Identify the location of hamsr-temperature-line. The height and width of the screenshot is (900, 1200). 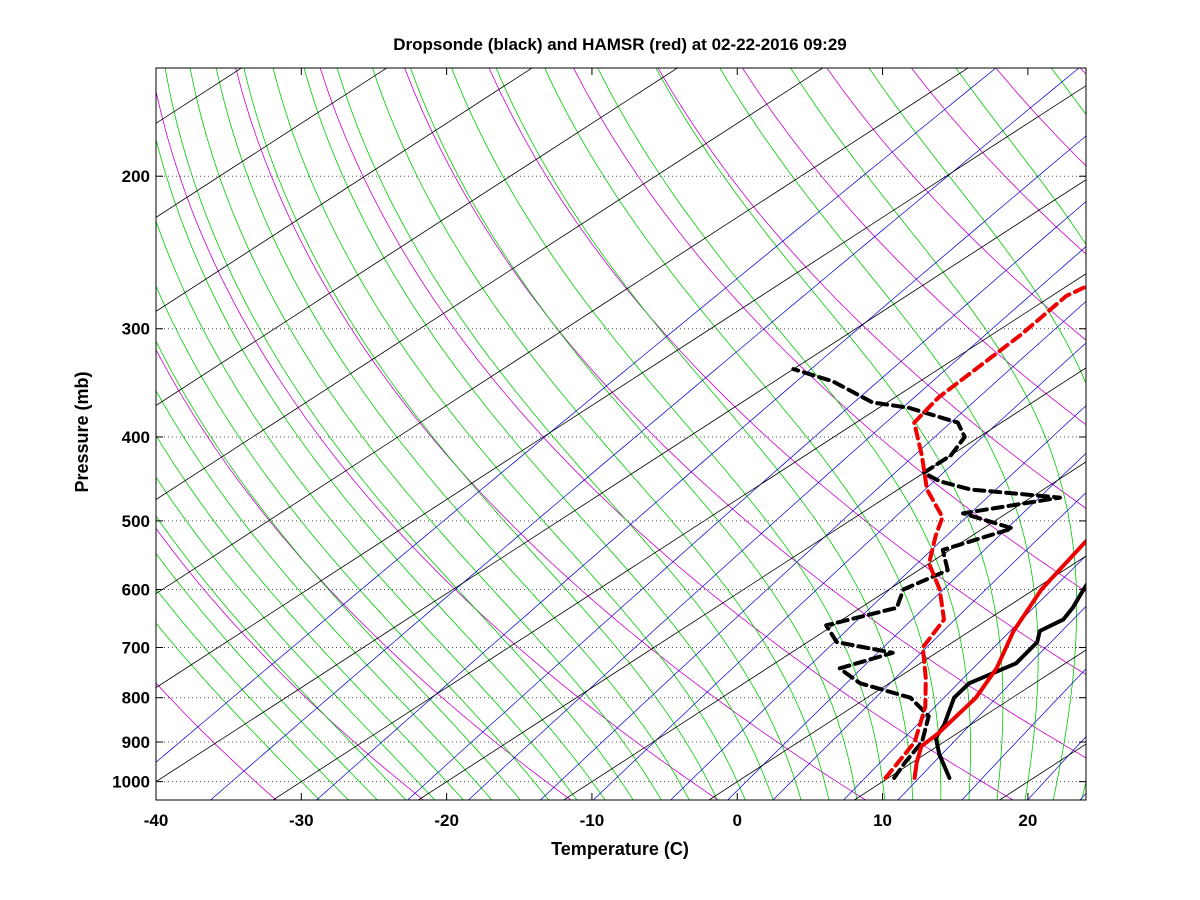
(999, 659).